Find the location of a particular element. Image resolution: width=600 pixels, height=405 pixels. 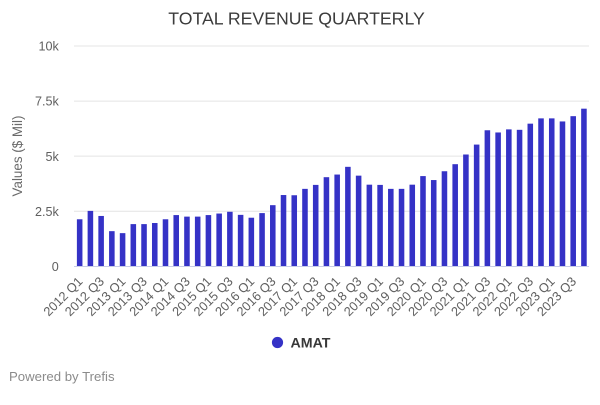

svg-text: 7.5k is located at coordinates (47, 102).